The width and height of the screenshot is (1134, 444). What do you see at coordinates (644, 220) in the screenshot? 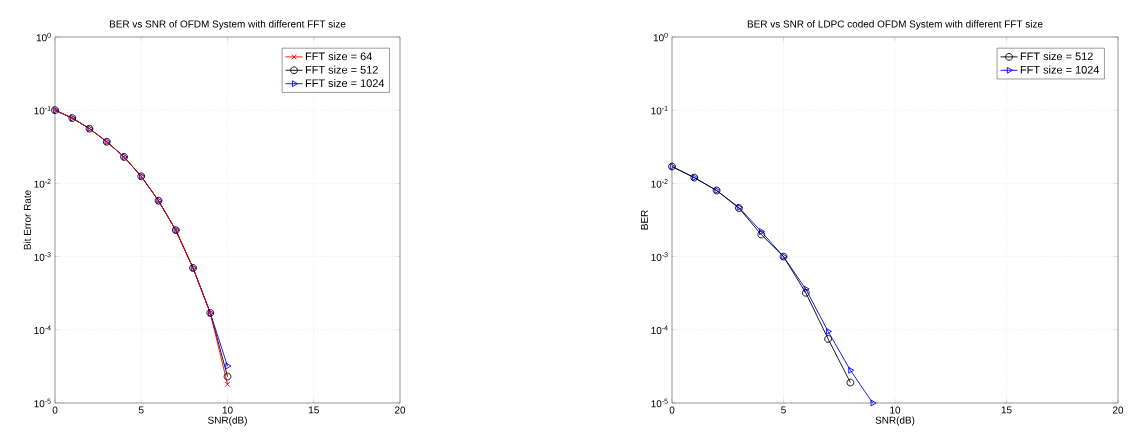
I see `y-axis-title: BER` at bounding box center [644, 220].